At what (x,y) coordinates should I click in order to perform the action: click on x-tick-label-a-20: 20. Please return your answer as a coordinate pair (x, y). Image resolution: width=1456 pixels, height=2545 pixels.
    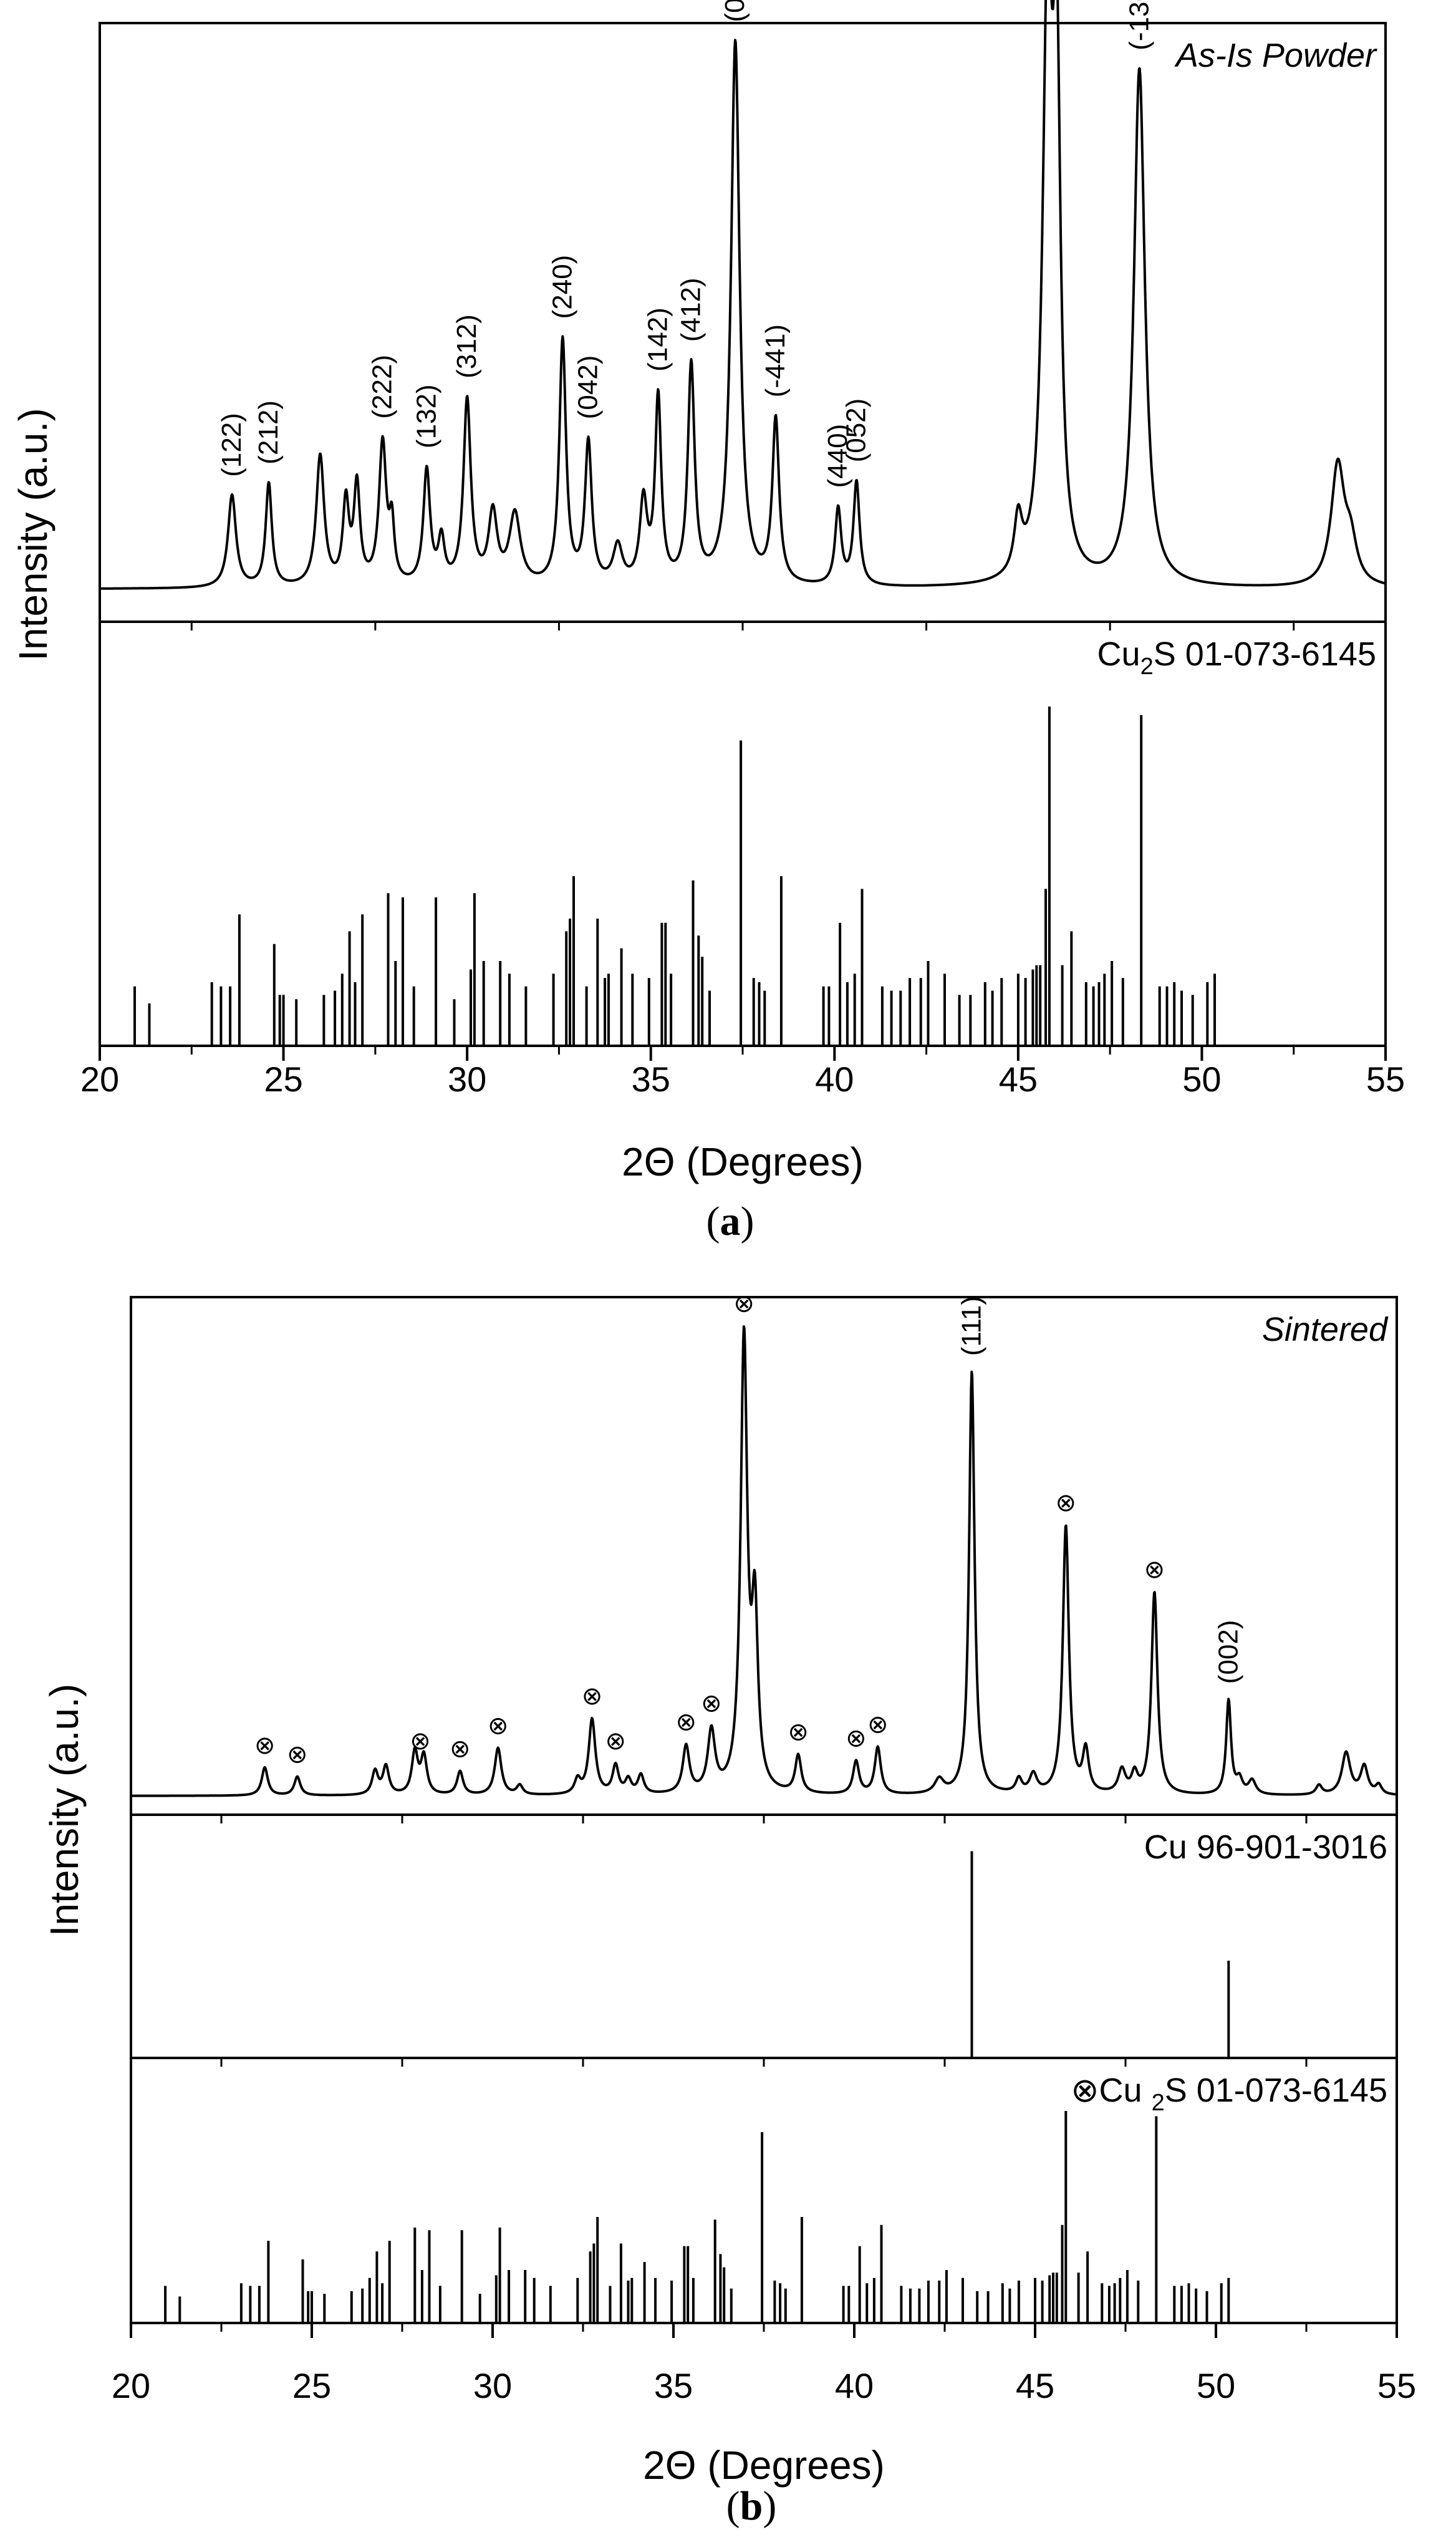
    Looking at the image, I should click on (100, 1079).